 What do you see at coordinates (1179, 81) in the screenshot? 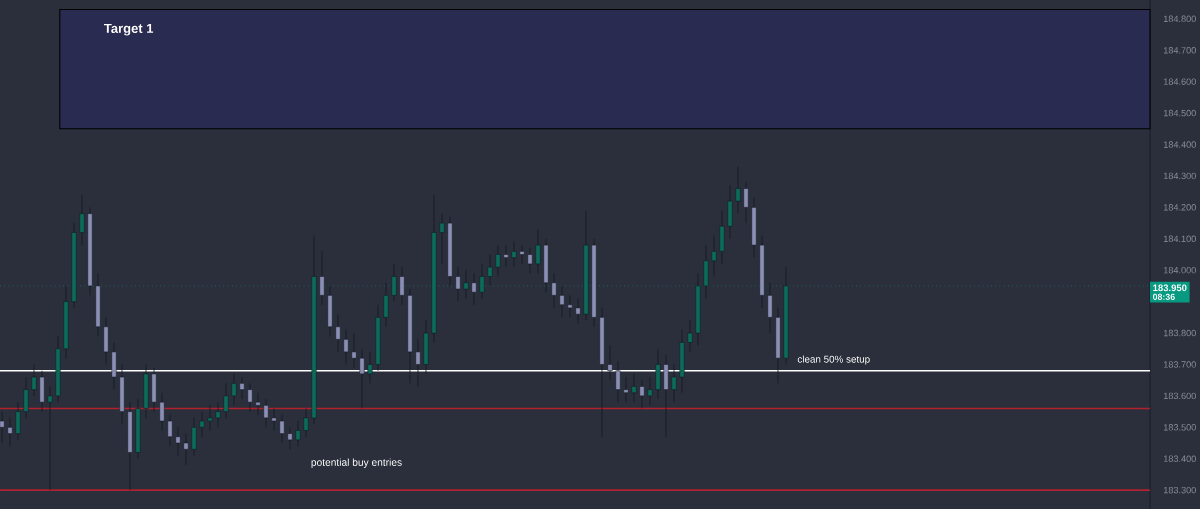
I see `y-tick-label: 184.600` at bounding box center [1179, 81].